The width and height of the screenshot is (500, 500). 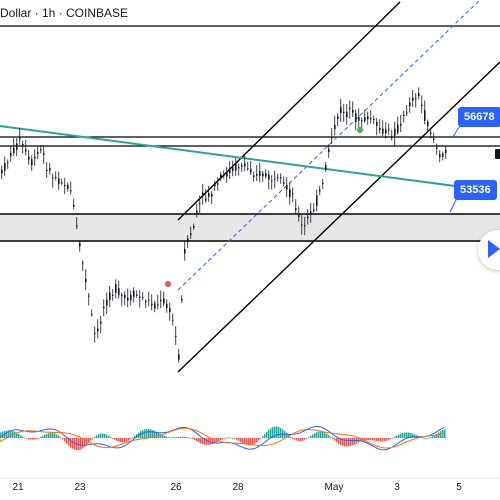 I want to click on lower-tag-pointer, so click(x=453, y=206).